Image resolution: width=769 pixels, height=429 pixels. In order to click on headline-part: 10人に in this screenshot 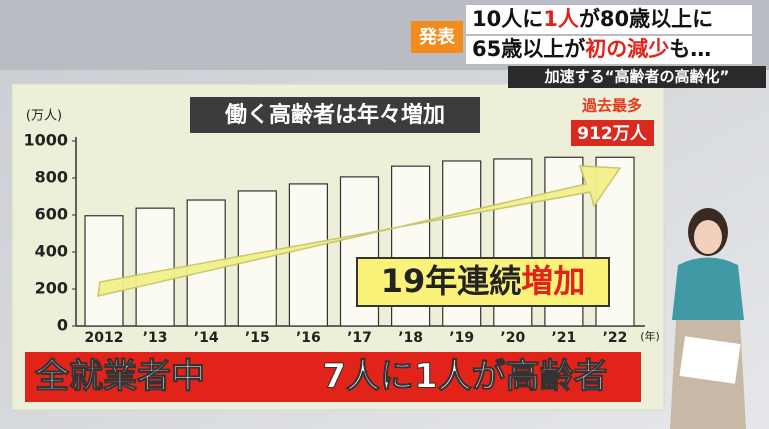, I will do `click(507, 19)`.